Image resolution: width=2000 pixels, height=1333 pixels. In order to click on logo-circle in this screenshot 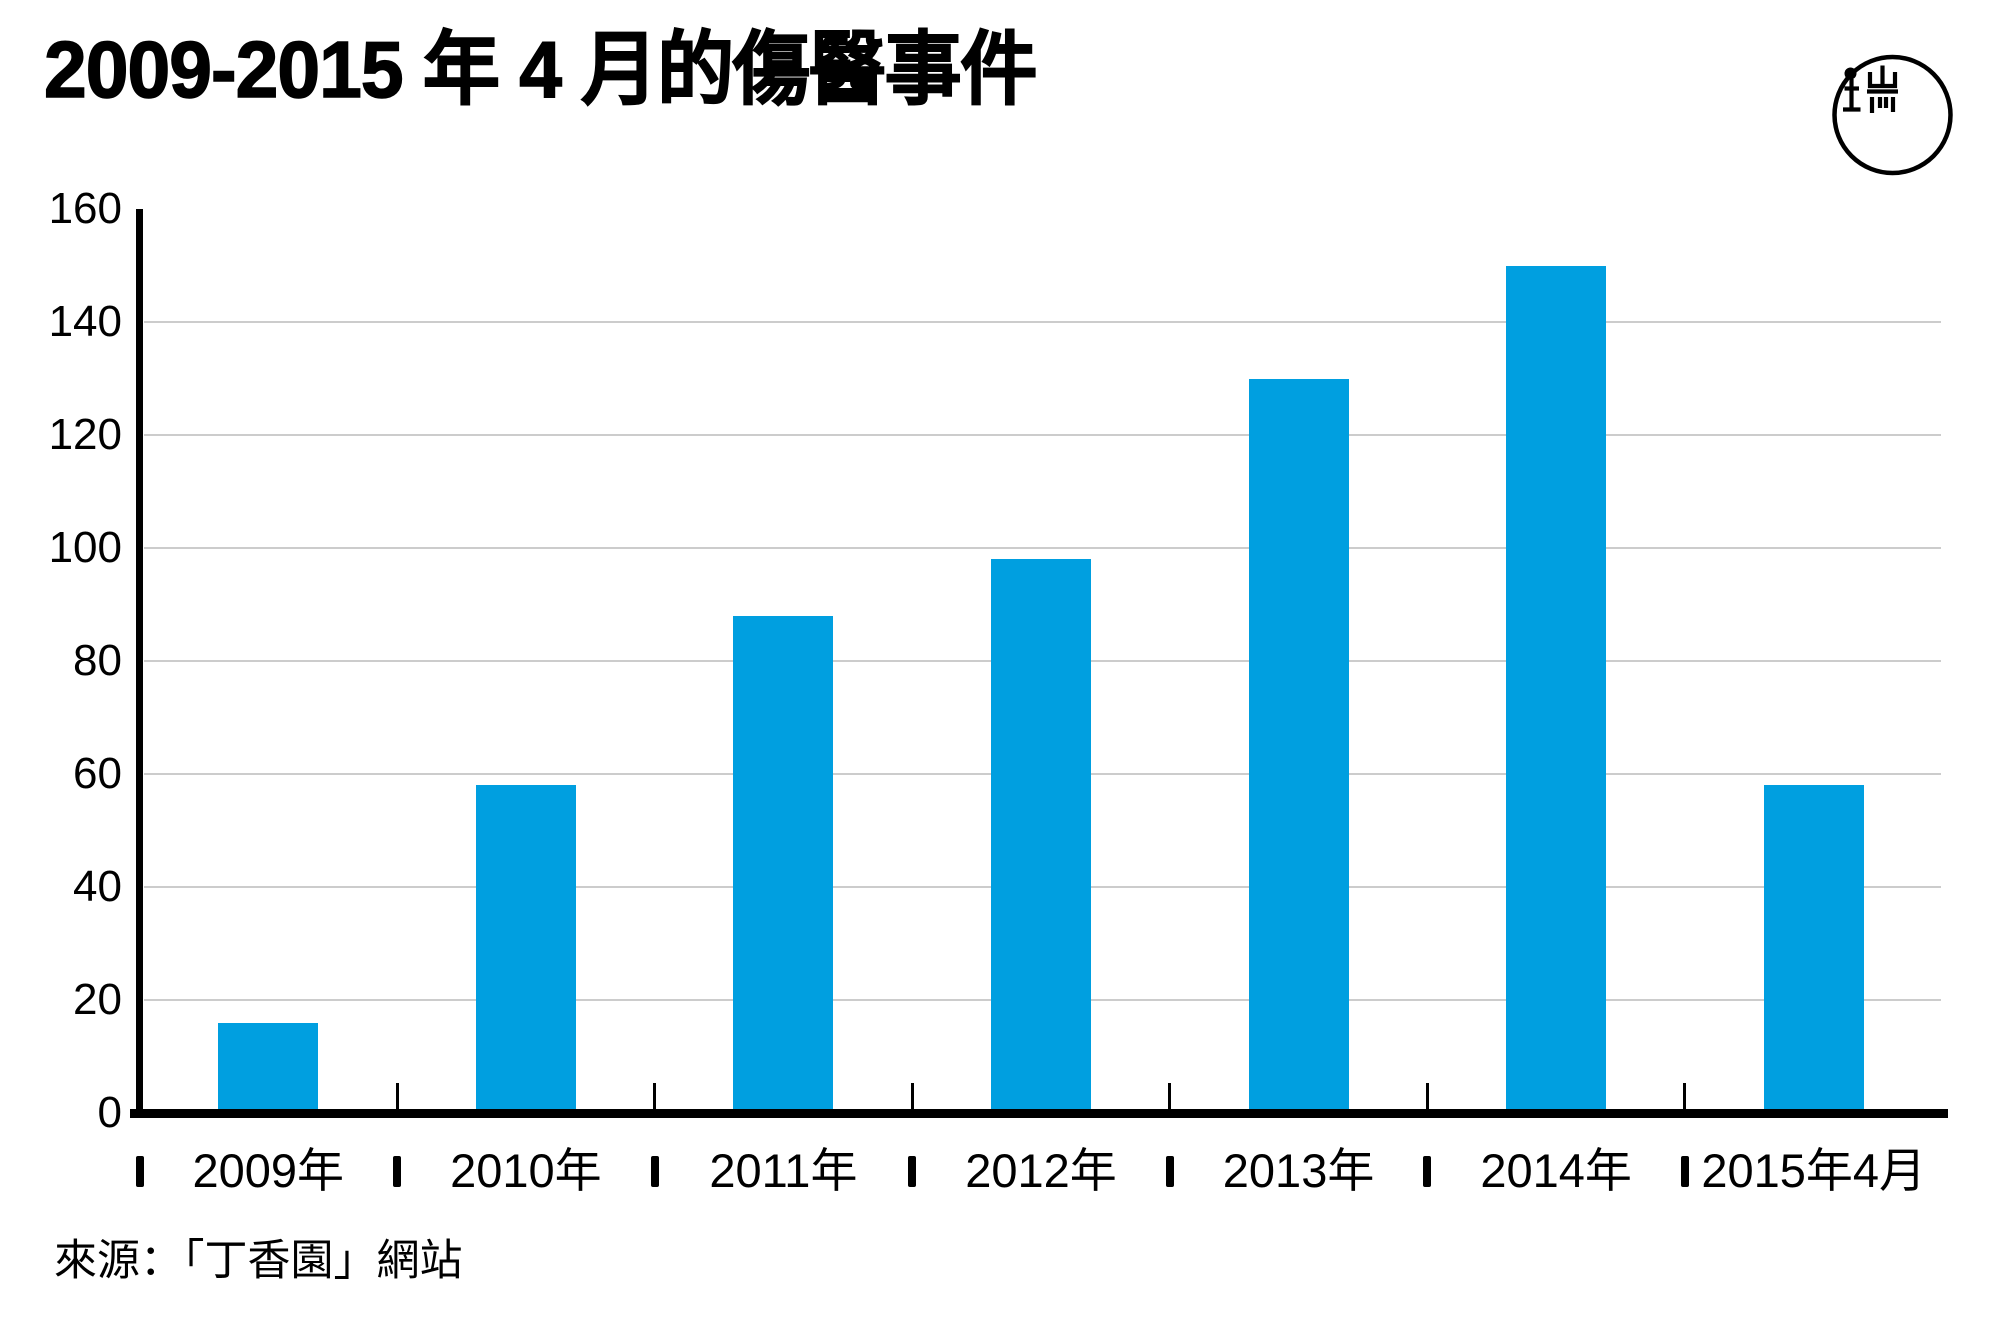, I will do `click(1892, 115)`.